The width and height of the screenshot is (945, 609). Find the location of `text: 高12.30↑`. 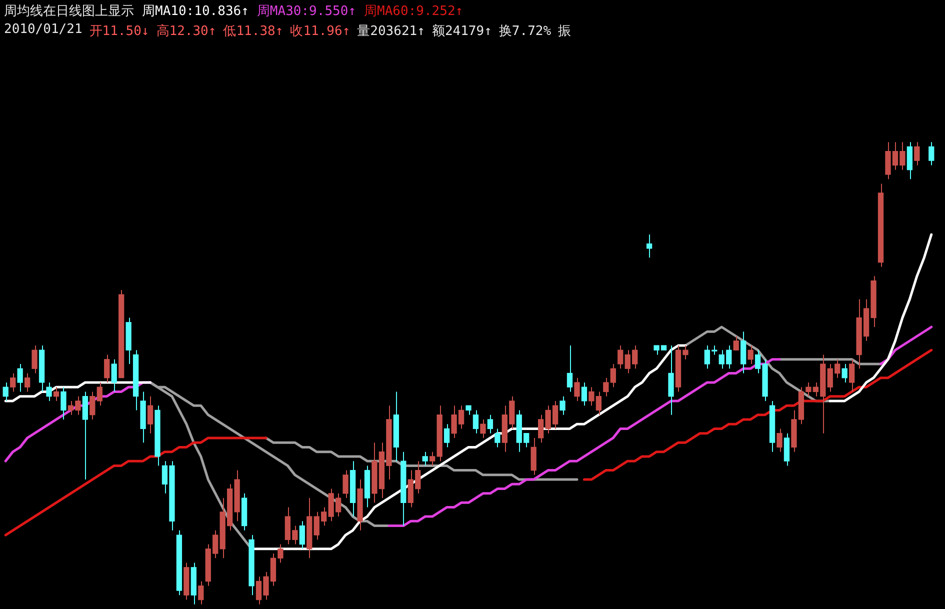

text: 高12.30↑ is located at coordinates (186, 31).